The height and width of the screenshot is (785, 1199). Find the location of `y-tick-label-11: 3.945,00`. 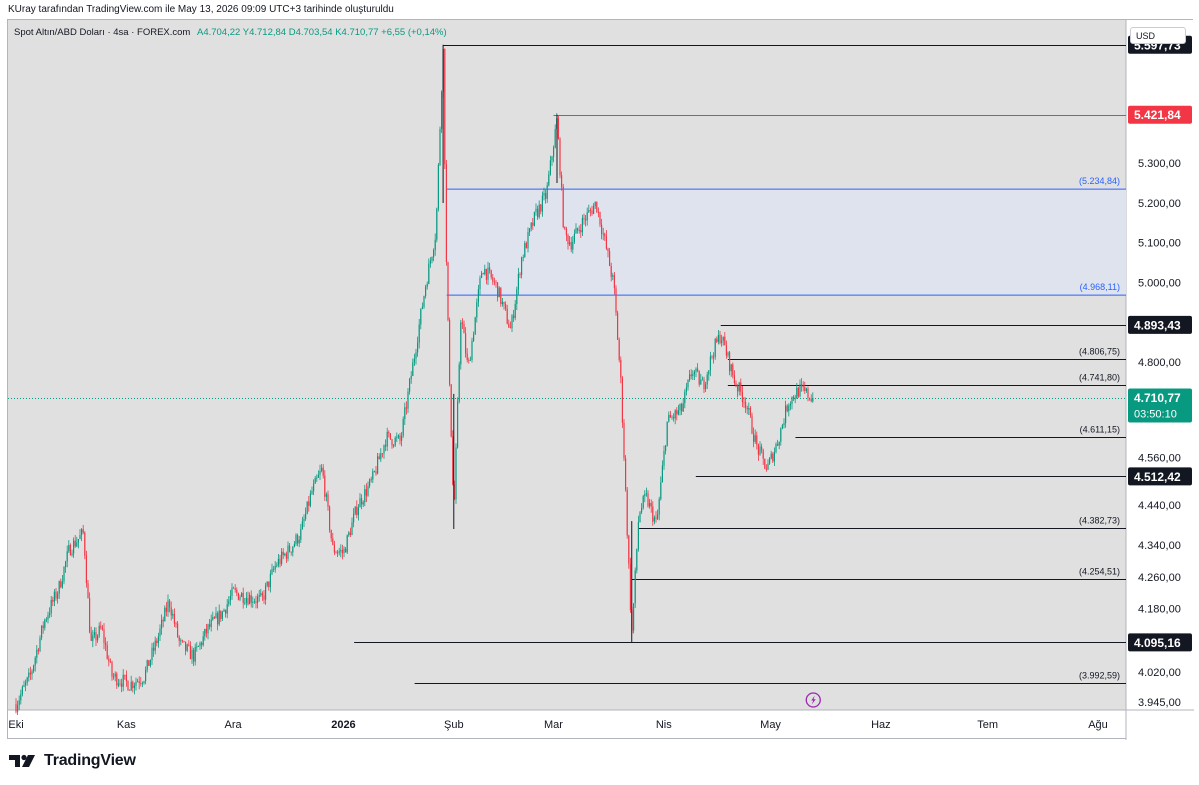

y-tick-label-11: 3.945,00 is located at coordinates (1159, 703).